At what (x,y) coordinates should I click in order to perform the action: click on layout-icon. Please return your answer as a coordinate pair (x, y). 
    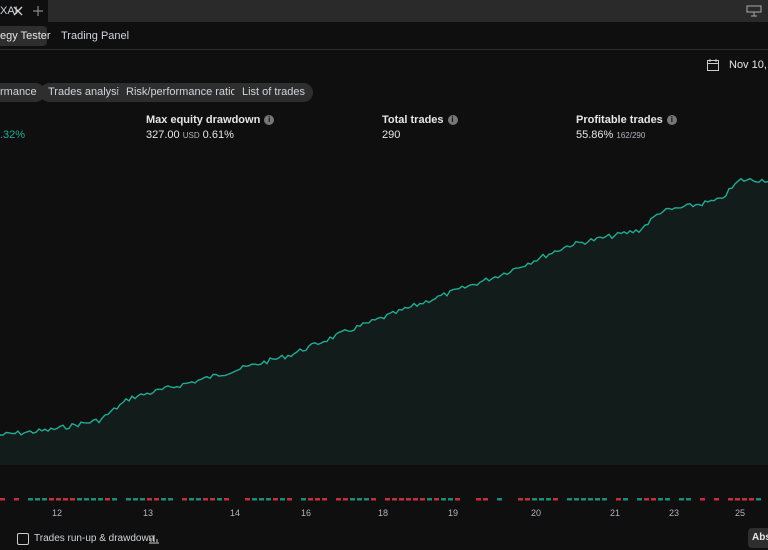
    Looking at the image, I should click on (754, 11).